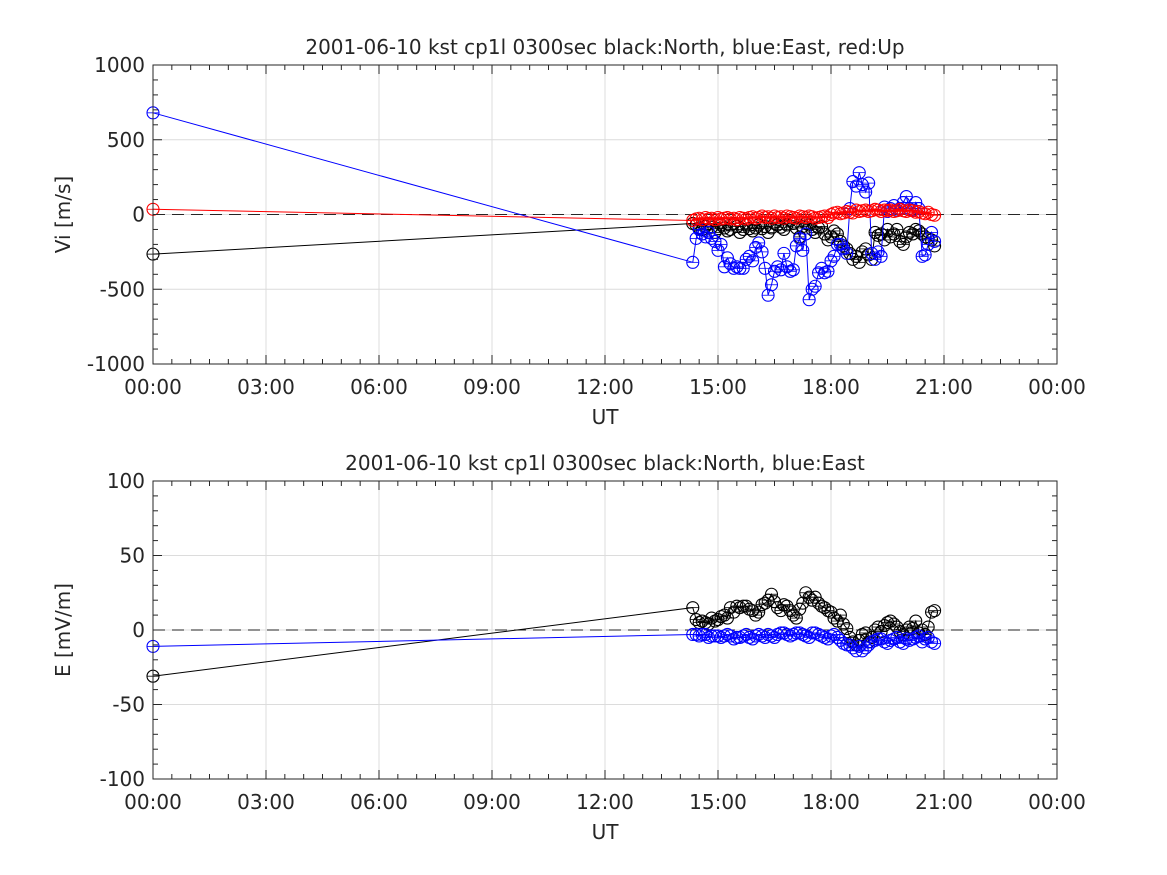 This screenshot has height=875, width=1167. Describe the element at coordinates (116, 364) in the screenshot. I see `velocity-y-tick-label: -1000` at that location.